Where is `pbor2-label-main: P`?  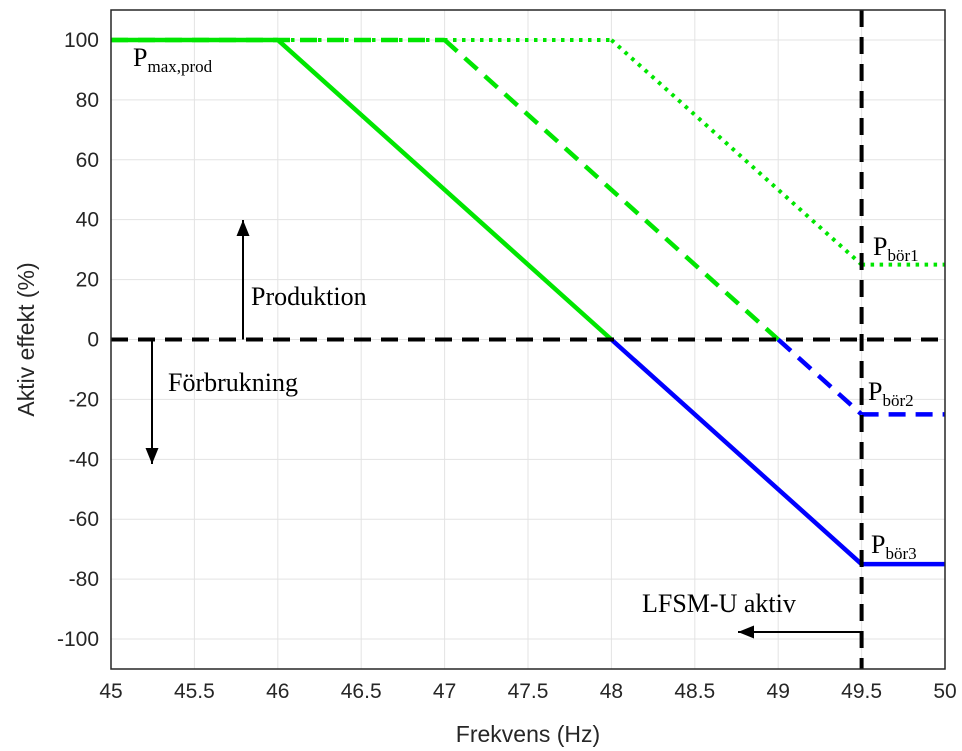
pbor2-label-main: P is located at coordinates (875, 391).